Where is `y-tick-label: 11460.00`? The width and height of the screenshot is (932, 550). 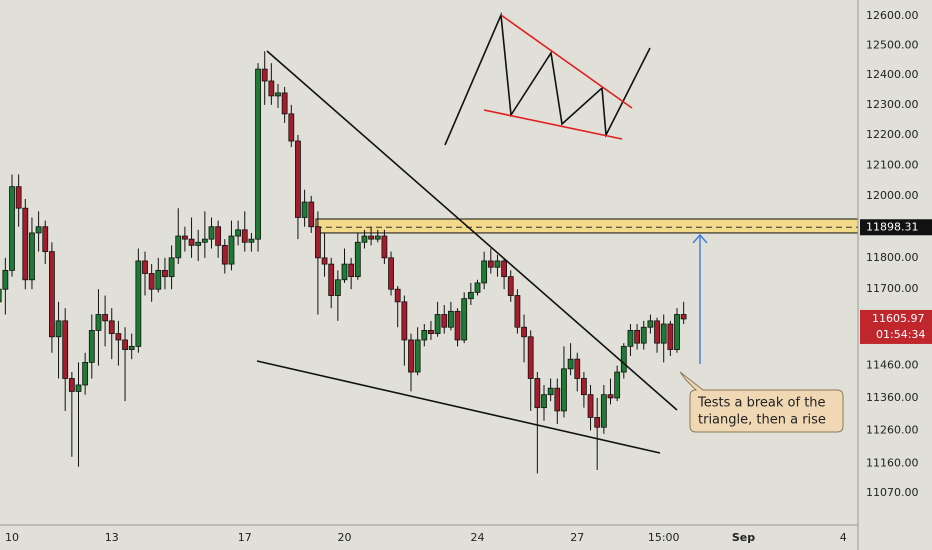 y-tick-label: 11460.00 is located at coordinates (892, 365).